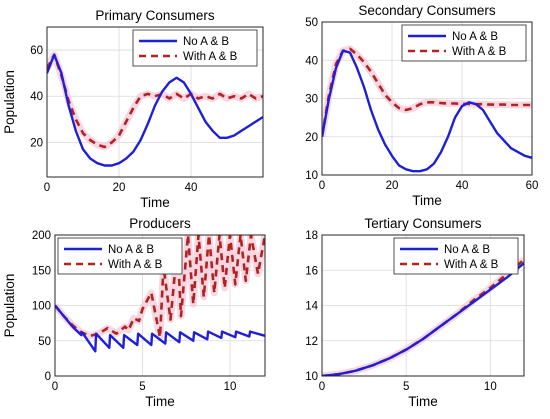 This screenshot has height=419, width=550. Describe the element at coordinates (48, 377) in the screenshot. I see `y-tick-label: 0` at that location.